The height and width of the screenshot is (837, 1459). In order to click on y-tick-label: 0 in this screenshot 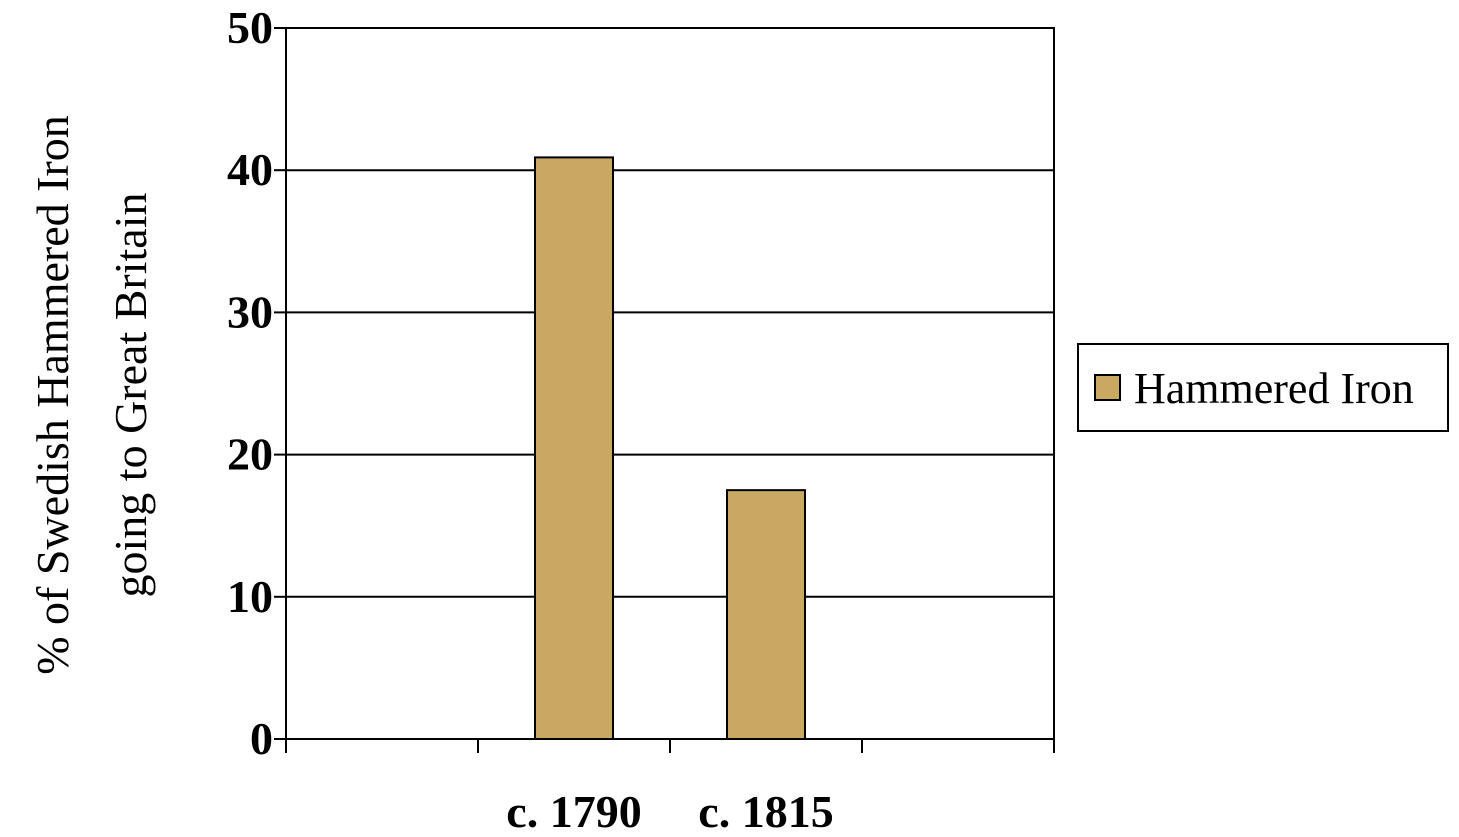, I will do `click(261, 738)`.